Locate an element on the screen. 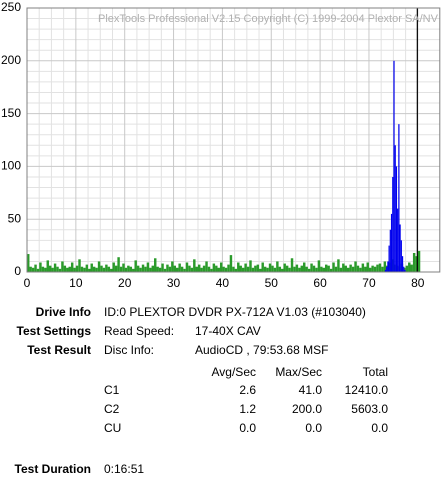 This screenshot has height=479, width=443. column-header: Total is located at coordinates (375, 372).